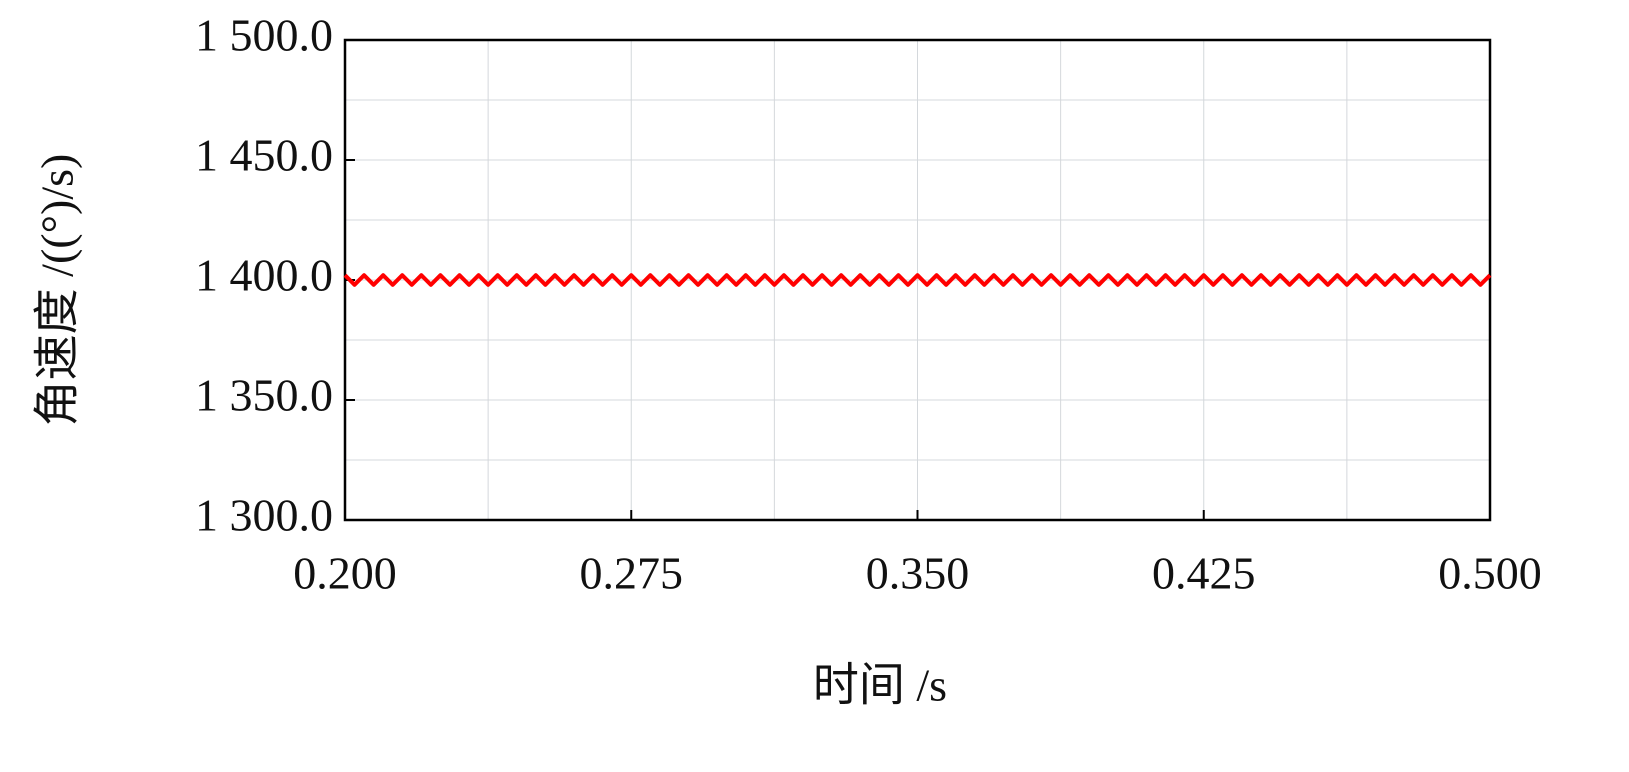 Image resolution: width=1629 pixels, height=772 pixels. Describe the element at coordinates (264, 155) in the screenshot. I see `y-tick-label: 1 450.0` at that location.